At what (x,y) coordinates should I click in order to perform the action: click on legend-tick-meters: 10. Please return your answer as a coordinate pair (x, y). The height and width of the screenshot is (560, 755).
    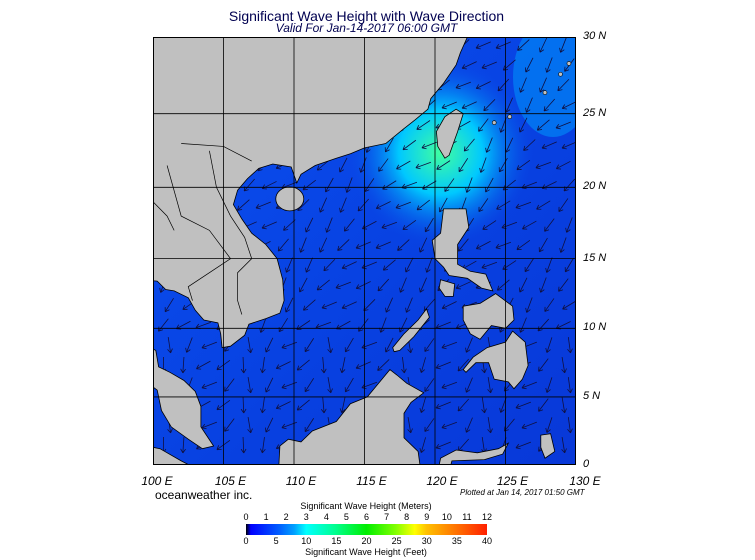
    Looking at the image, I should click on (446, 517).